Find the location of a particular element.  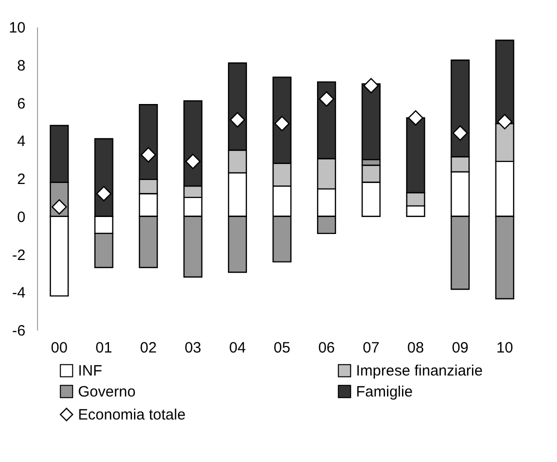

x-tick-label: 02 is located at coordinates (148, 348).